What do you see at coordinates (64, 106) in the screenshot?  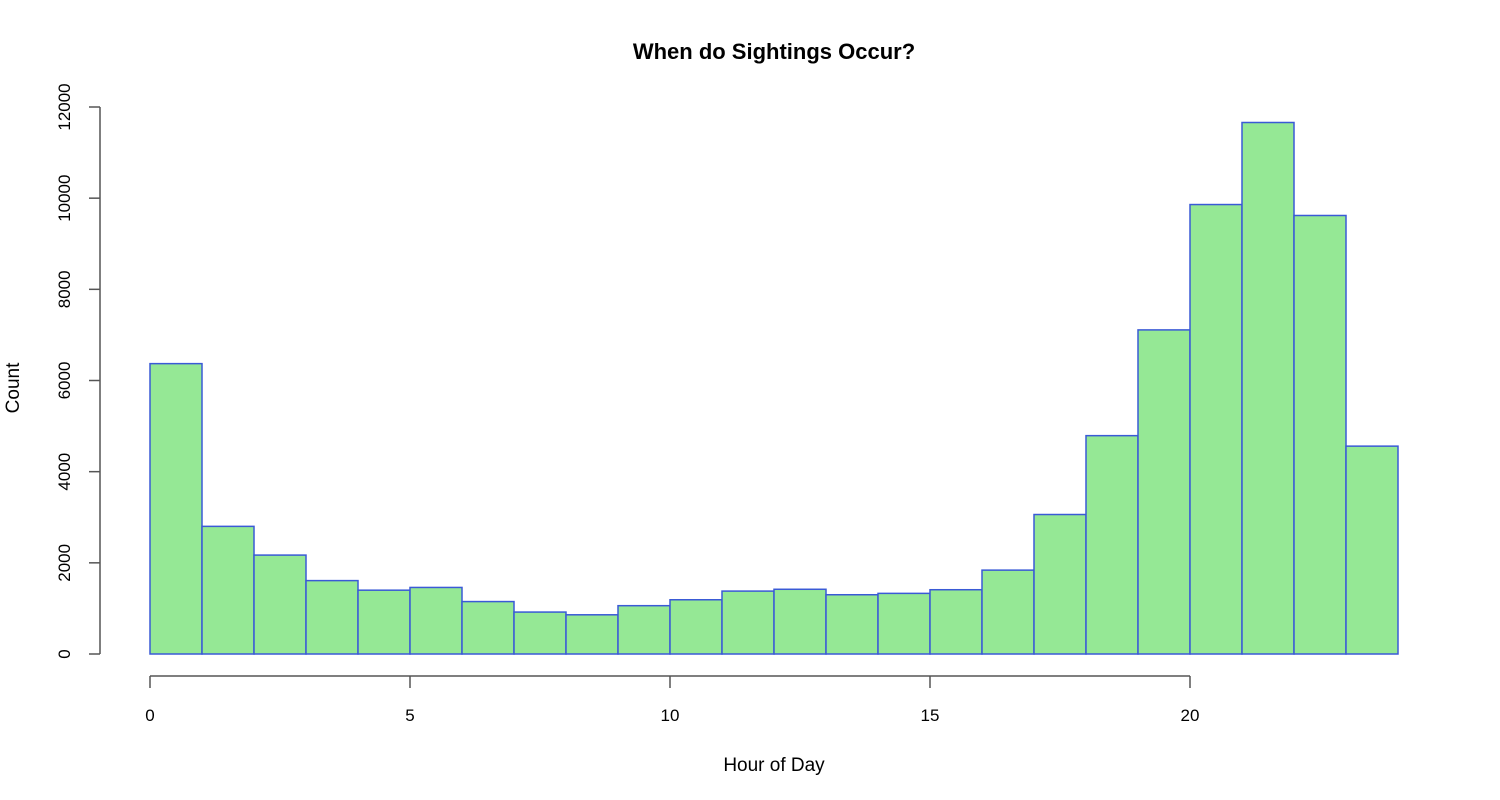 I see `y-tick-label: 12000` at bounding box center [64, 106].